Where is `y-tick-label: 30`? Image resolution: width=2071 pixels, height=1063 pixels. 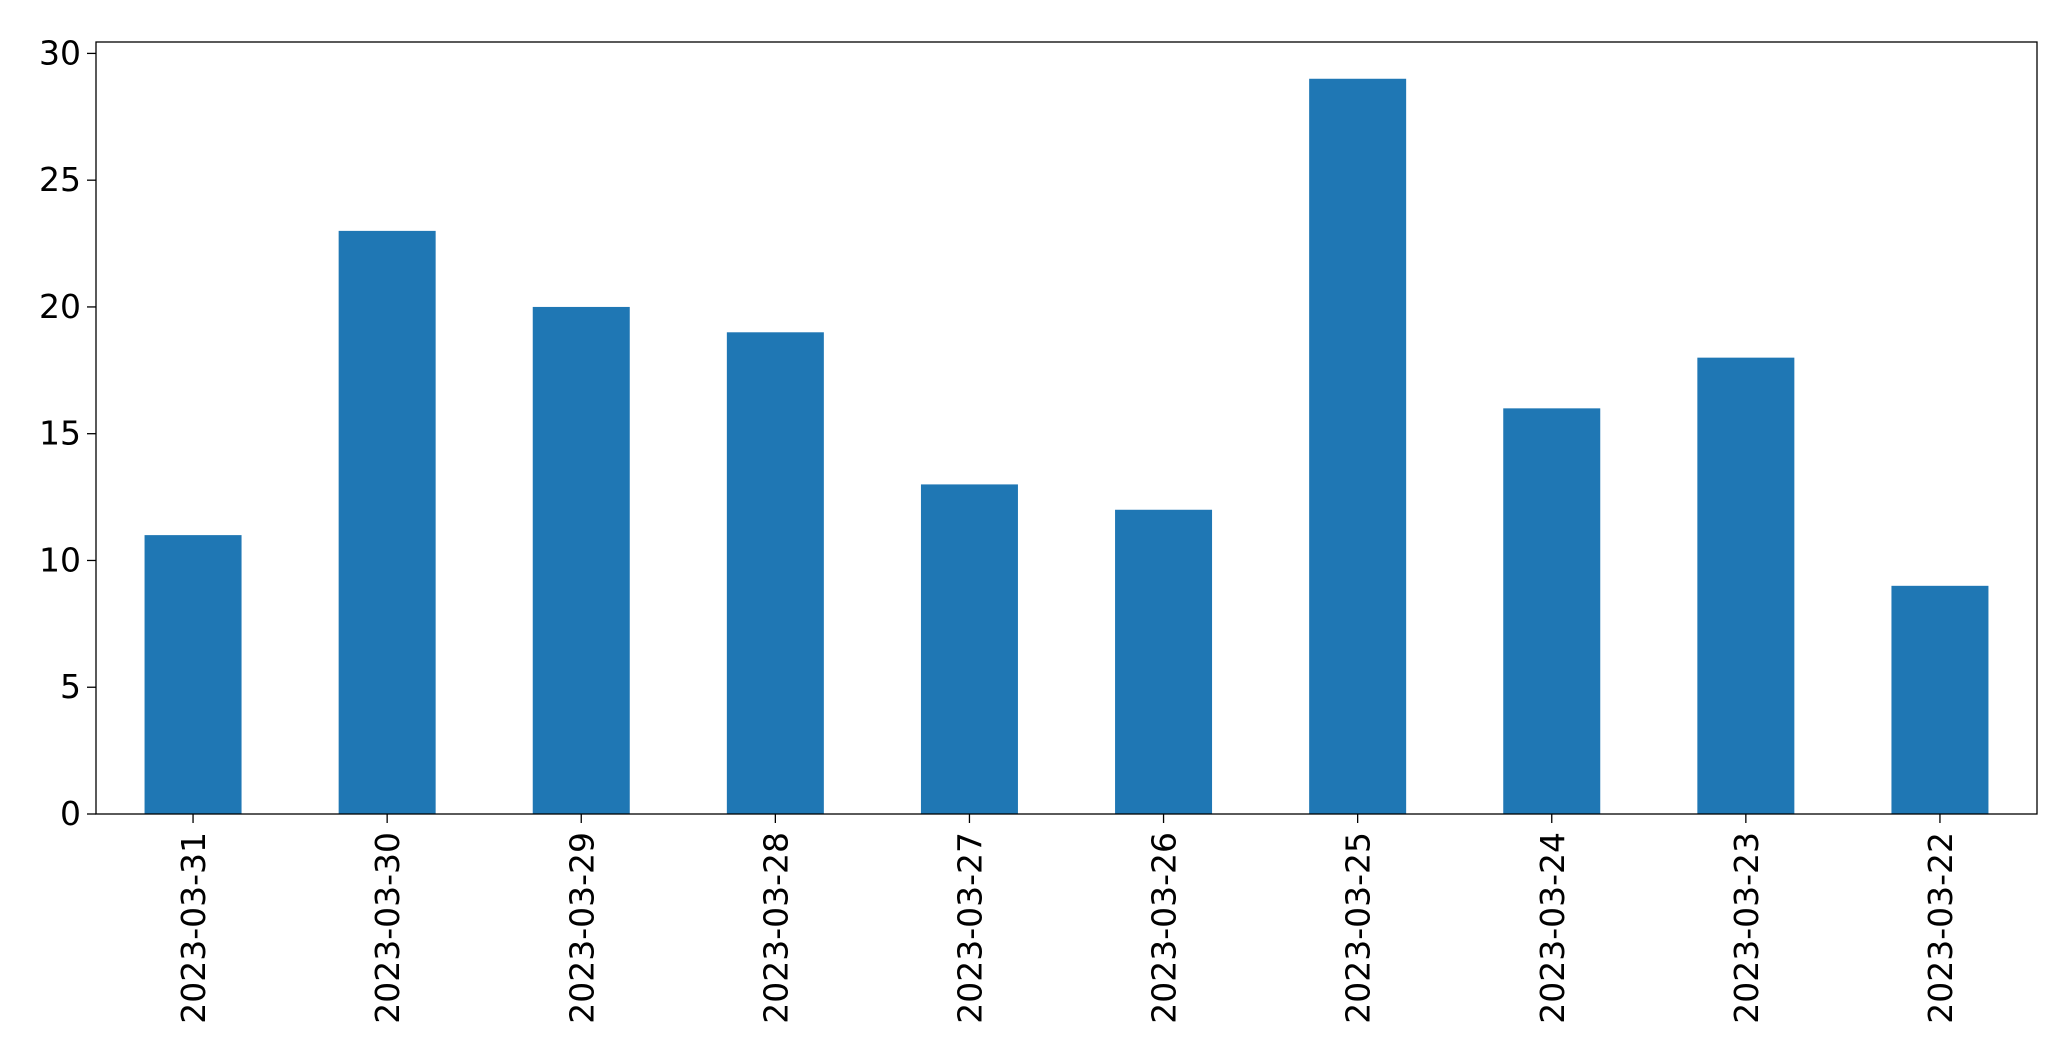 y-tick-label: 30 is located at coordinates (60, 52).